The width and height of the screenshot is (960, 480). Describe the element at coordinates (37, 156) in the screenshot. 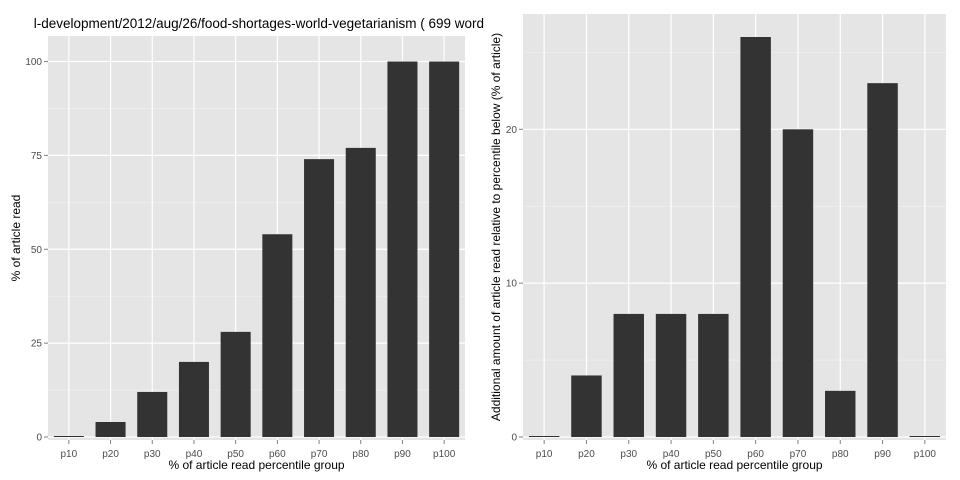

I see `y-tick-label: 75` at that location.